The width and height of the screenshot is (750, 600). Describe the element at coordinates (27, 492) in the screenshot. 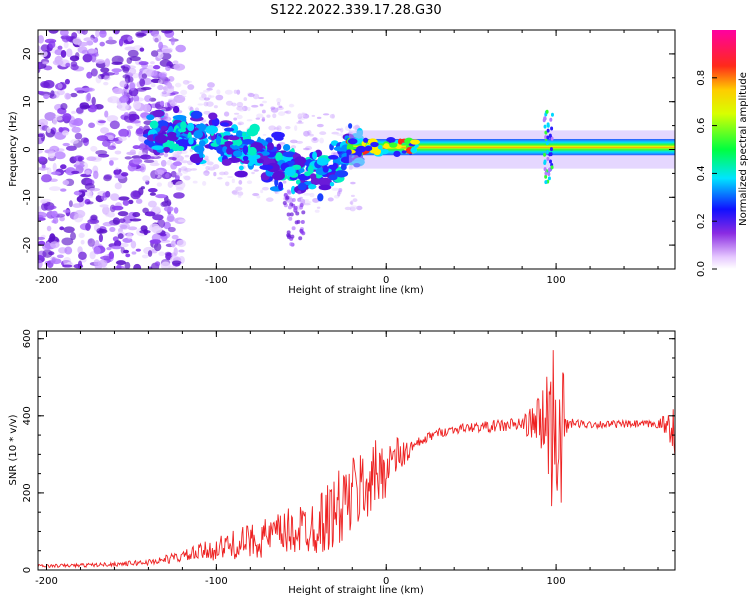

I see `snr-y-tick-label: 200` at that location.